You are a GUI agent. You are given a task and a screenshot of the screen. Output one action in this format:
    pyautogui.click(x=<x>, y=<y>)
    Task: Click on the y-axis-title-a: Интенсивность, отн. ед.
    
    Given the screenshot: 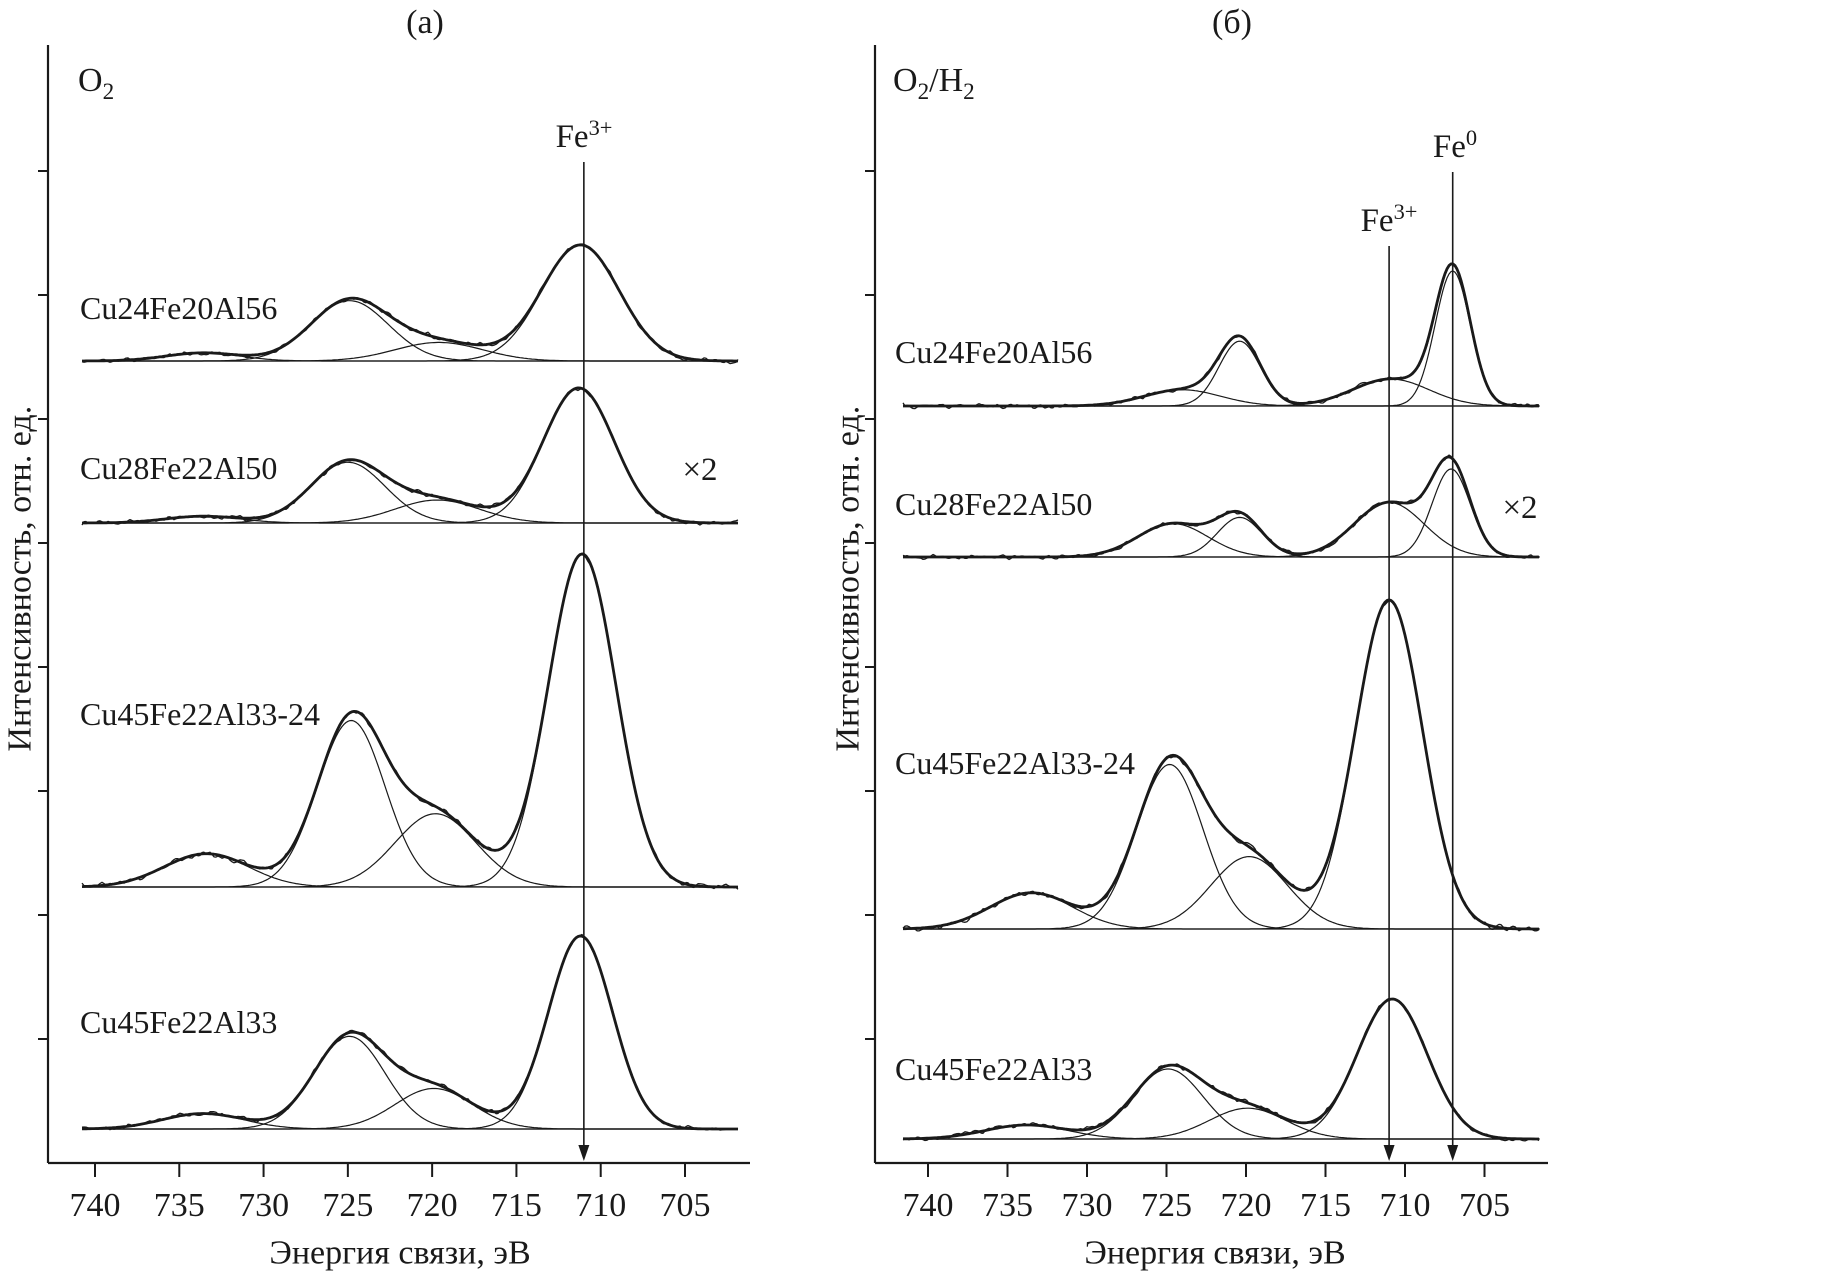 What is the action you would take?
    pyautogui.click(x=20, y=578)
    